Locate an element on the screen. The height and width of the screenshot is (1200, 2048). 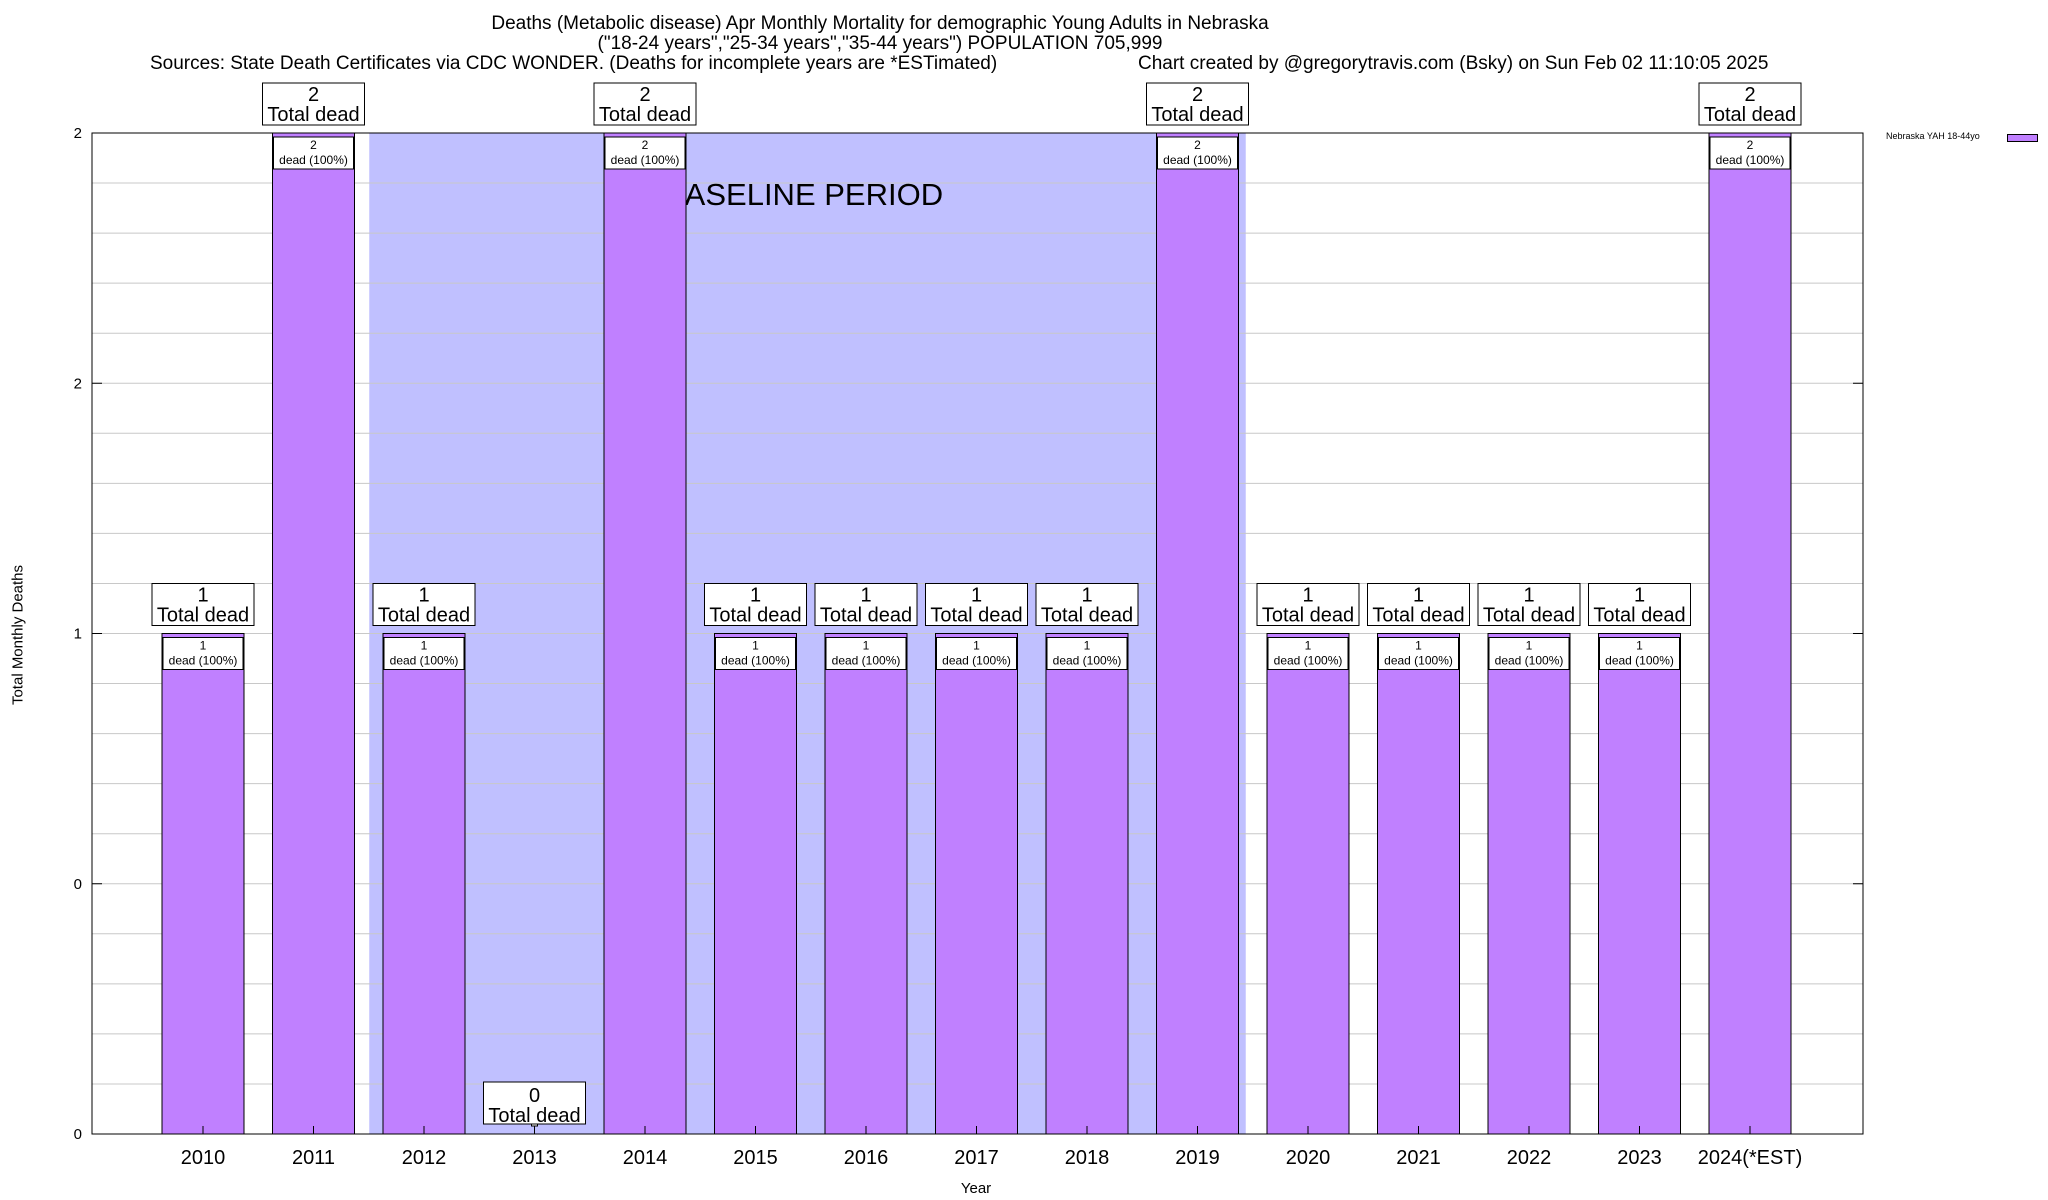
x-tick-label: 2012 is located at coordinates (424, 1158).